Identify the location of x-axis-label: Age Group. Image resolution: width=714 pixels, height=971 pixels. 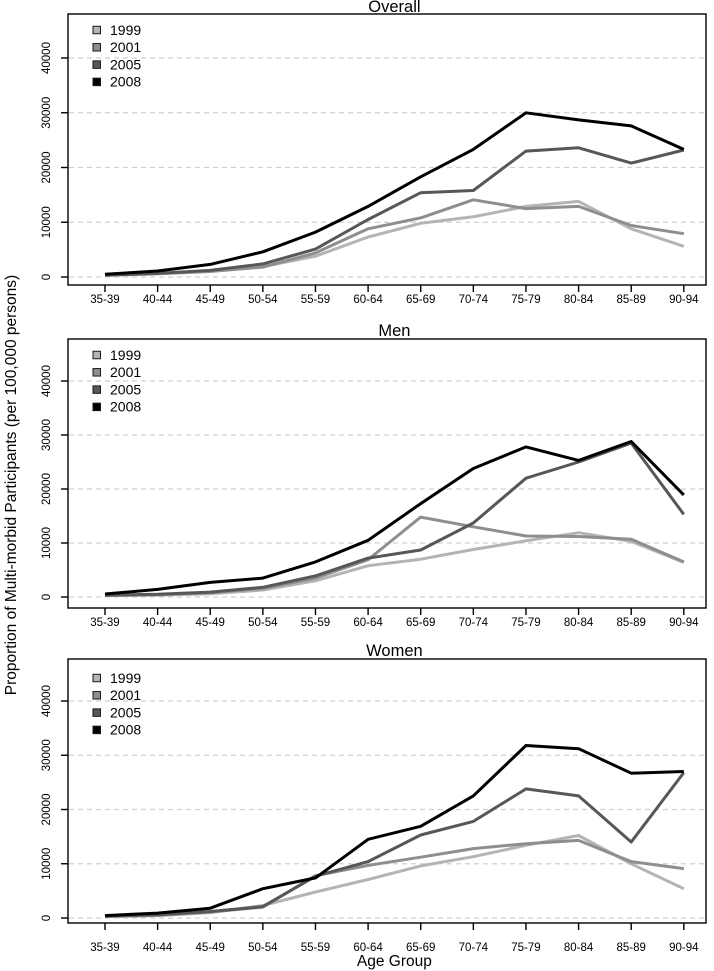
(394, 961).